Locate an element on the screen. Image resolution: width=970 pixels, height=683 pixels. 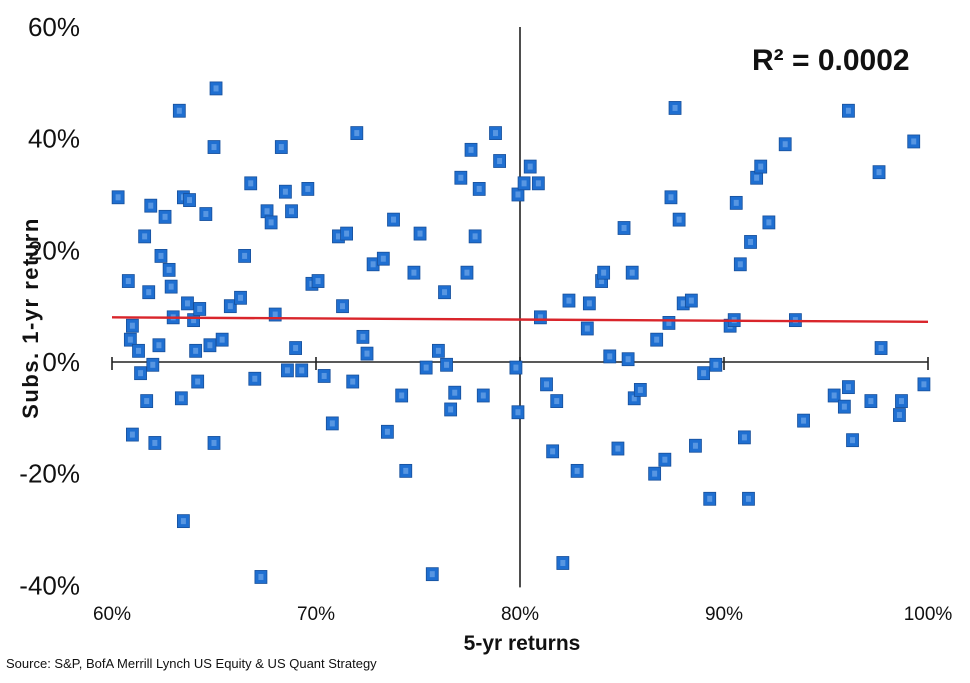
y-tick-label: -20% is located at coordinates (49, 474).